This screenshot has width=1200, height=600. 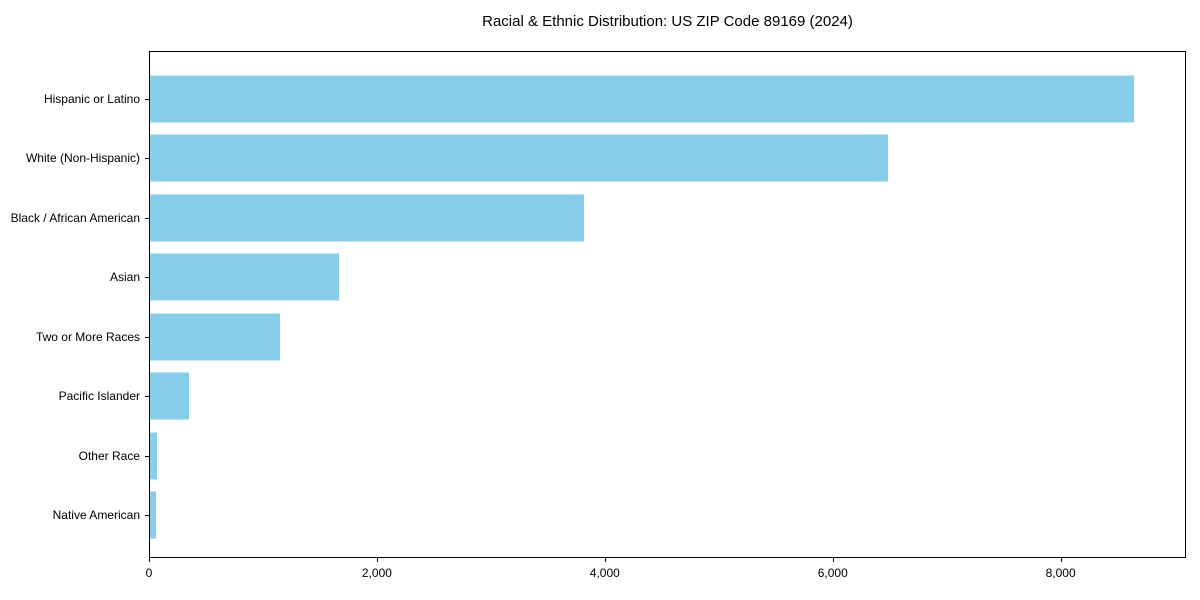 I want to click on chart-row: Asian, so click(x=647, y=278).